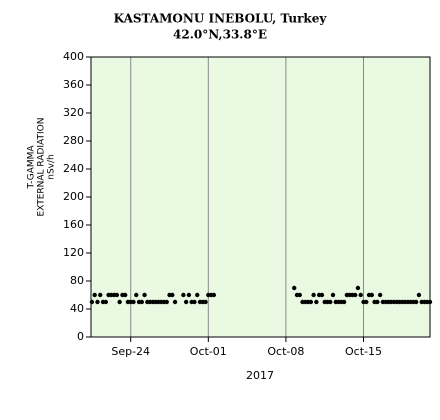 The image size is (440, 420). I want to click on y-tick-label: 40, so click(77, 308).